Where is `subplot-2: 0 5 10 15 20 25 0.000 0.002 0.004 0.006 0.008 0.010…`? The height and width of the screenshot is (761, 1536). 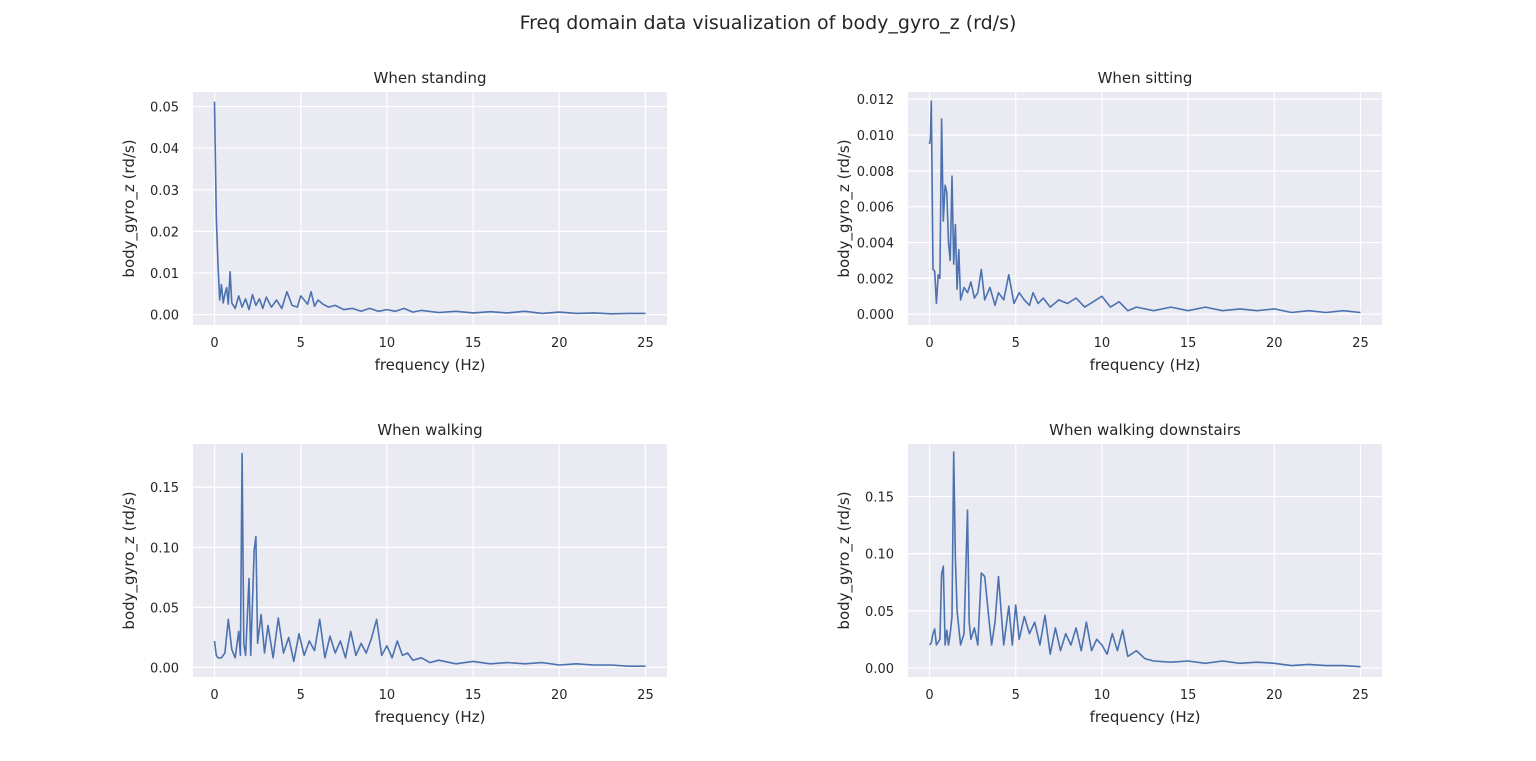
subplot-2: 0 5 10 15 20 25 0.000 0.002 0.004 0.006 0.008 0.010… is located at coordinates (1108, 221).